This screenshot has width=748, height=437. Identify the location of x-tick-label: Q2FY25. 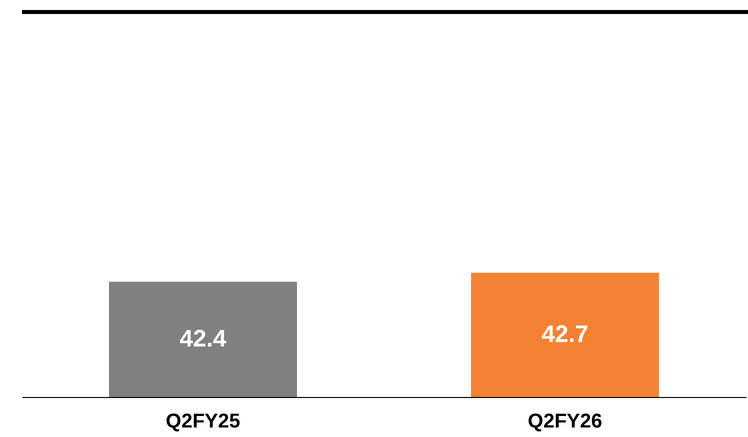
(203, 421).